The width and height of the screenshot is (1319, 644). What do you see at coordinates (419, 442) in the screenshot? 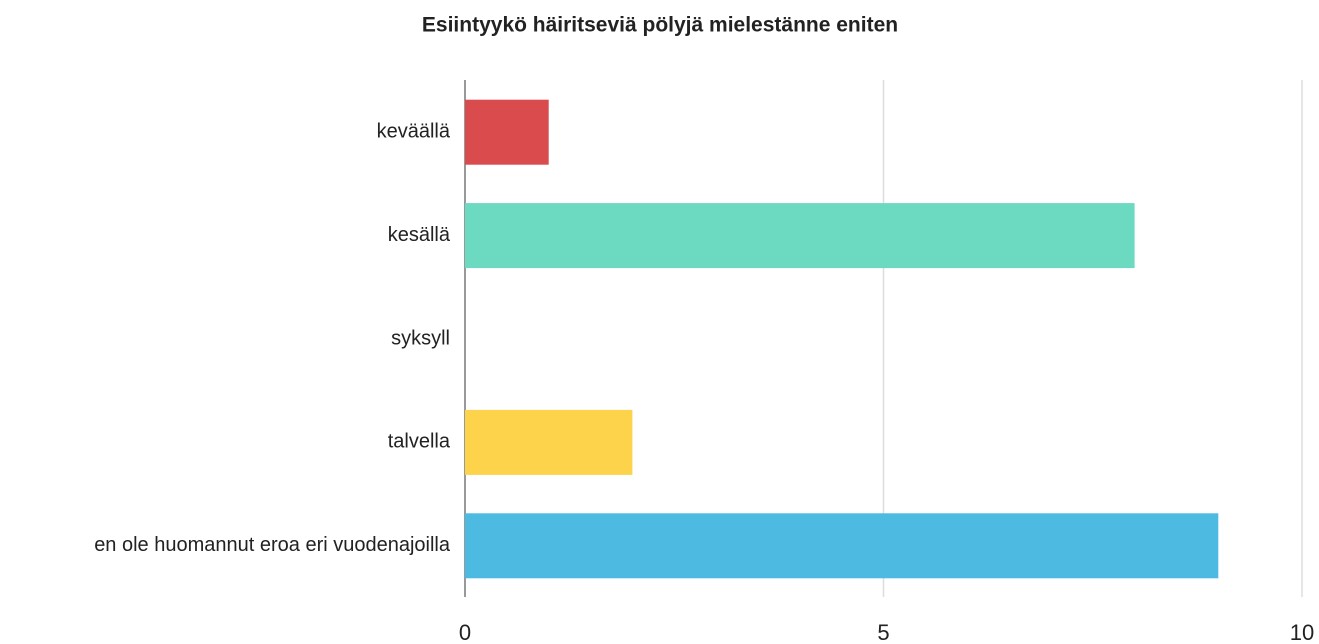
I see `y-tick-label: talvella` at bounding box center [419, 442].